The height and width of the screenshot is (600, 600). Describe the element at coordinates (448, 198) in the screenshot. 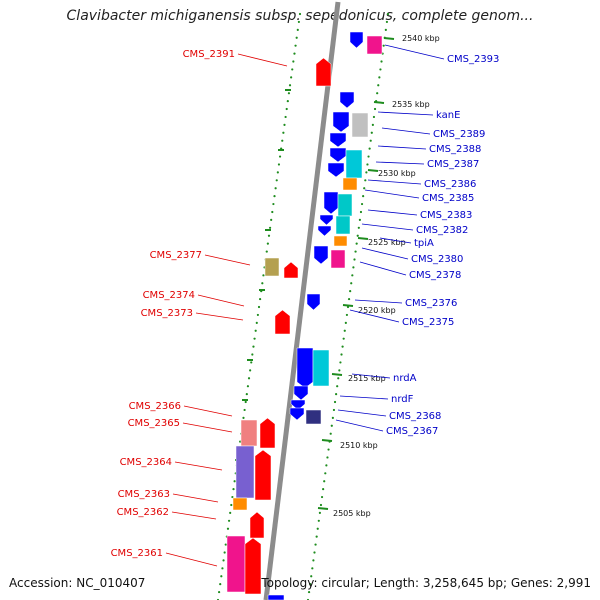

I see `gene-label-right: CMS_2385` at that location.